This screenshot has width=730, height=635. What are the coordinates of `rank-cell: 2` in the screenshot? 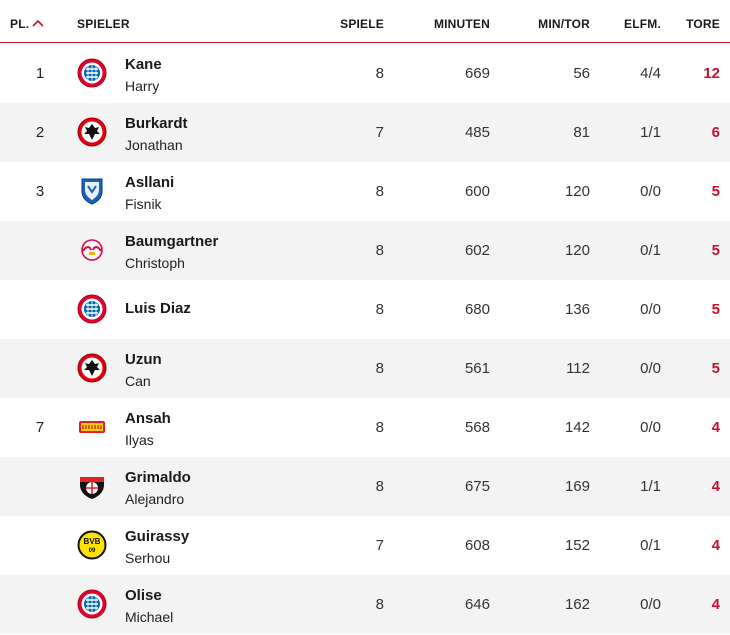 It's located at (40, 132).